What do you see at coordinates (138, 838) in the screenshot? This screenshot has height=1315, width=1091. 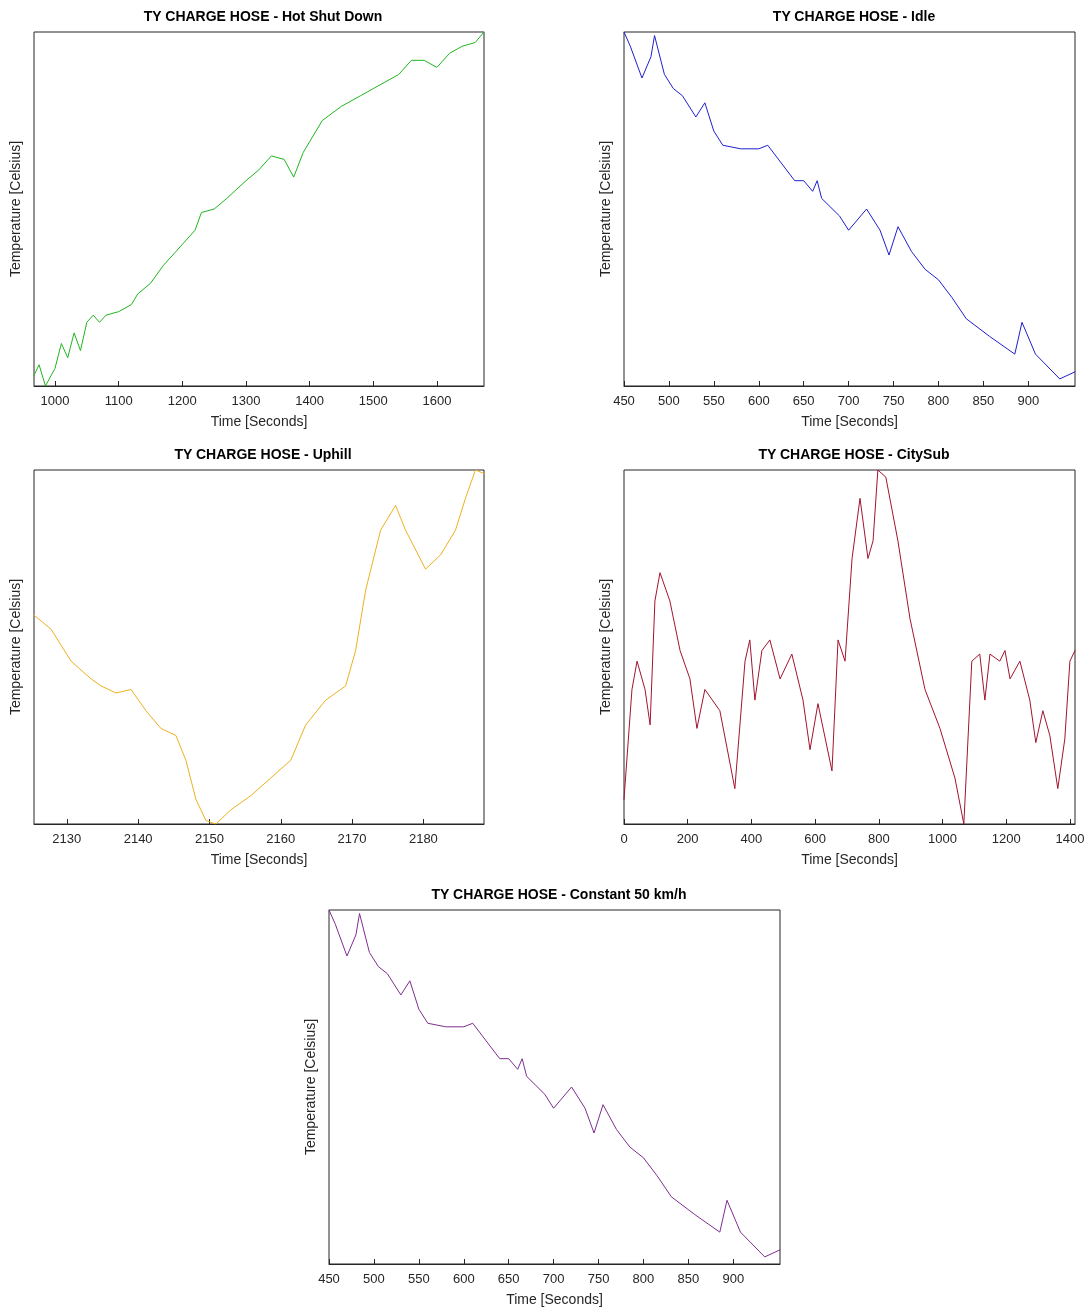 I see `x-tick-label: 2140` at bounding box center [138, 838].